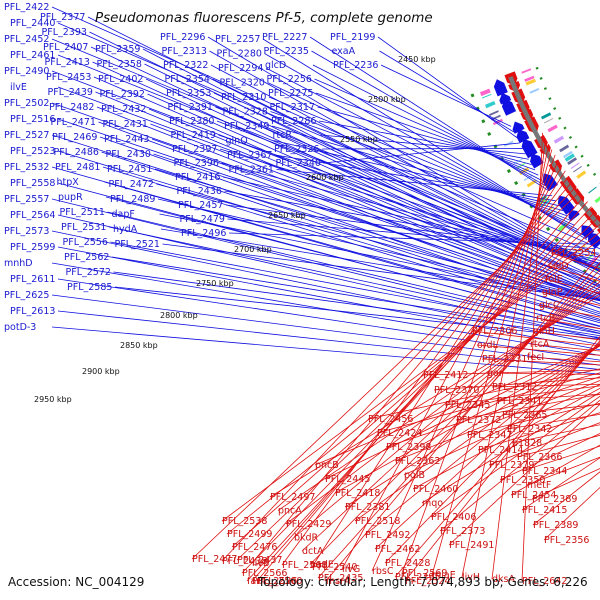  Describe the element at coordinates (539, 457) in the screenshot. I see `reverse-gene-label: PFL_2366` at that location.